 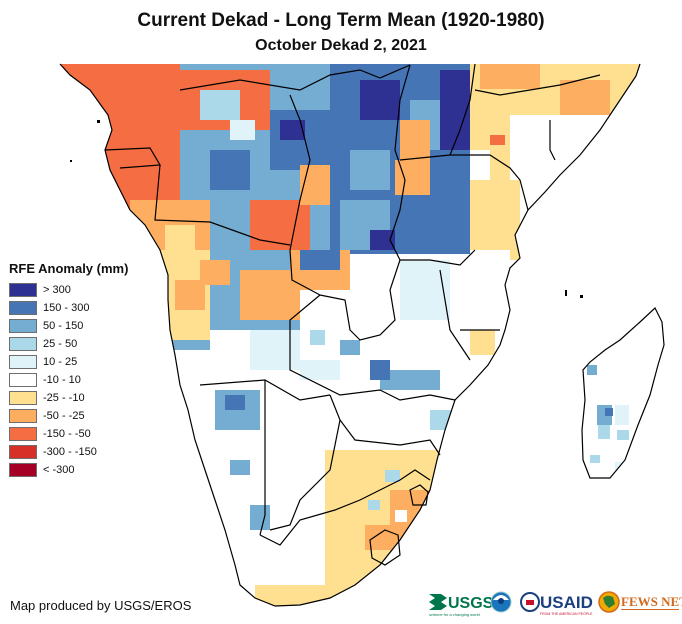 I want to click on legend-item: > 300, so click(x=68, y=290).